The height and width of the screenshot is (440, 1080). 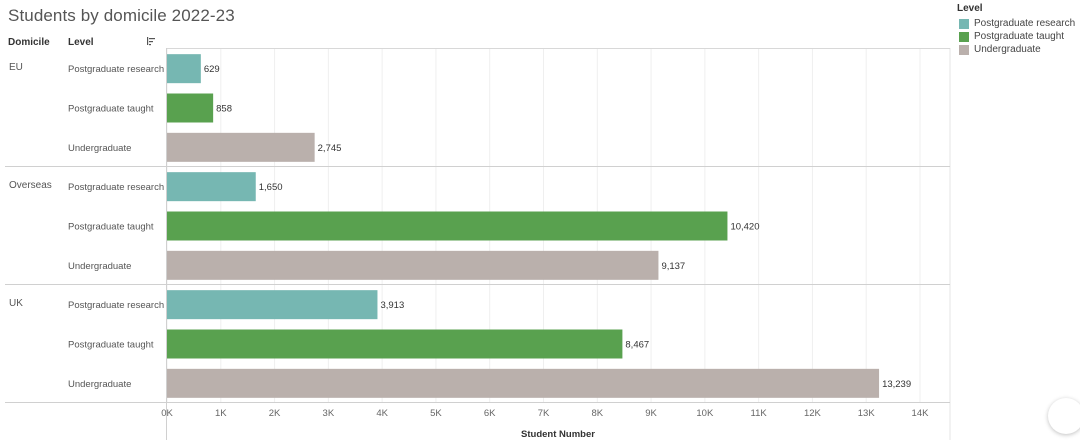 I want to click on x-tick-label: 10K, so click(x=705, y=413).